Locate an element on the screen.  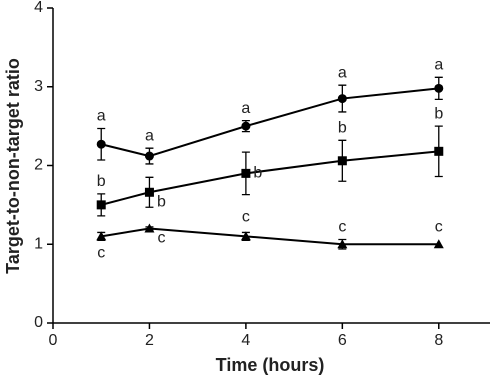
x-tick-label: 6 is located at coordinates (342, 340).